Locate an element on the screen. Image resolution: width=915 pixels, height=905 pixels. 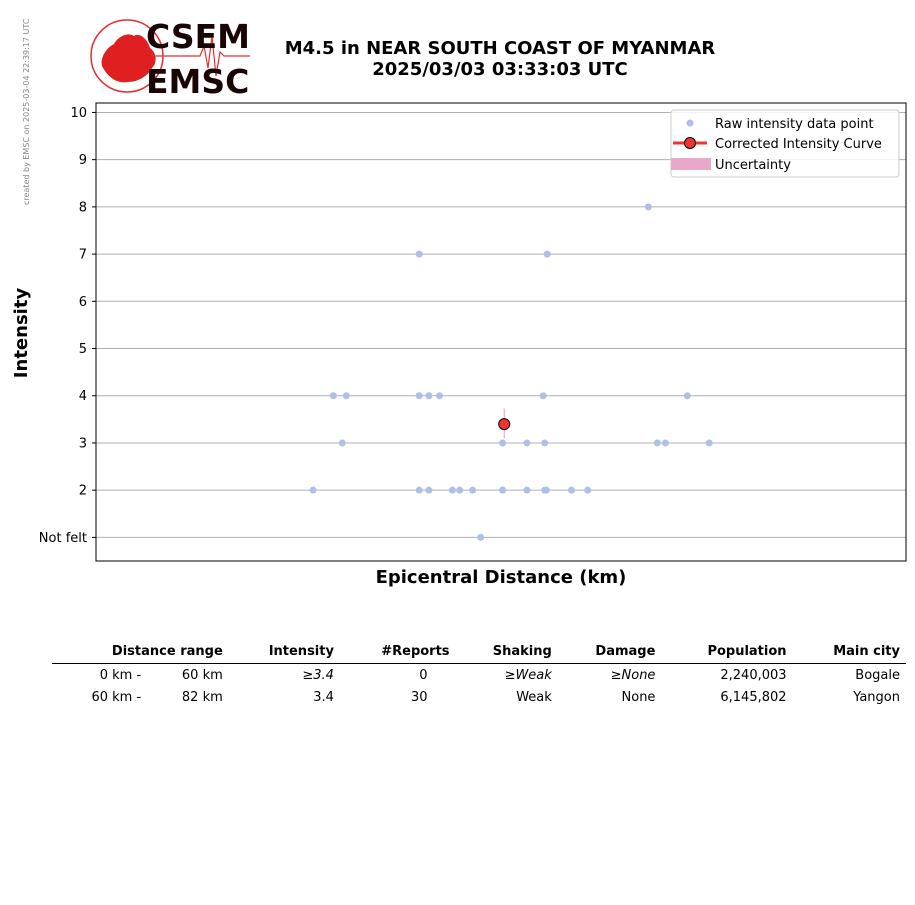
legend-raw-marker is located at coordinates (690, 123).